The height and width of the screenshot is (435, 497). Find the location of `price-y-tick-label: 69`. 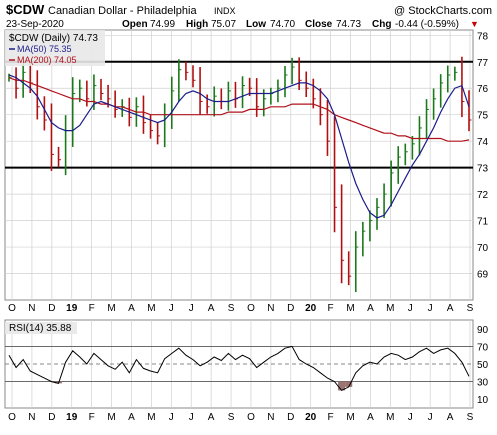

price-y-tick-label: 69 is located at coordinates (483, 275).